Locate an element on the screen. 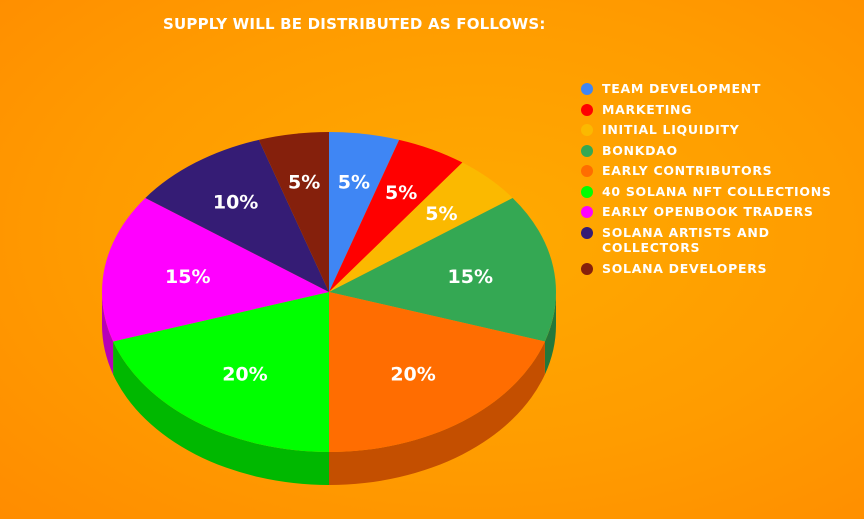 The height and width of the screenshot is (519, 864). pie-slice-early-contributors is located at coordinates (437, 372).